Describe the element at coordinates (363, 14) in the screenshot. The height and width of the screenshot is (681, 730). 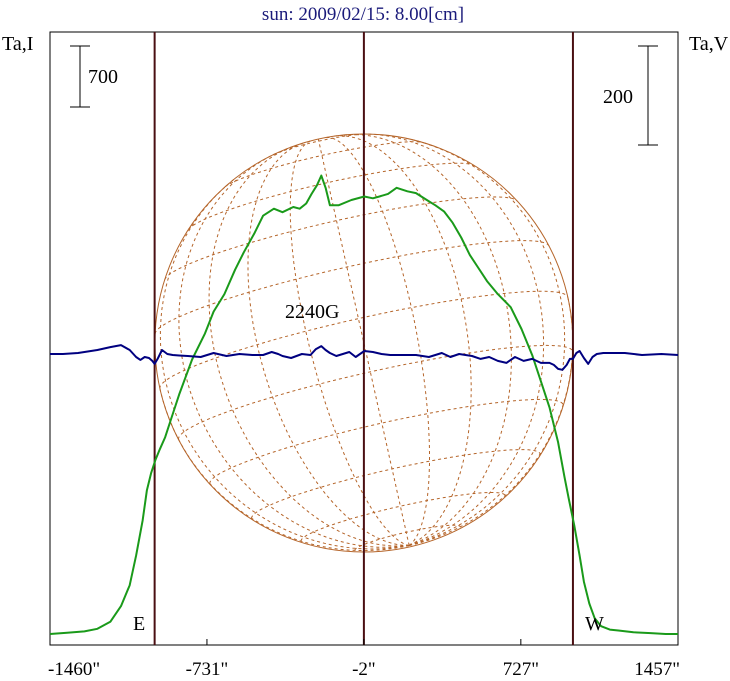
I see `chart-title: sun: 2009/02/15: 8.00[cm]` at that location.